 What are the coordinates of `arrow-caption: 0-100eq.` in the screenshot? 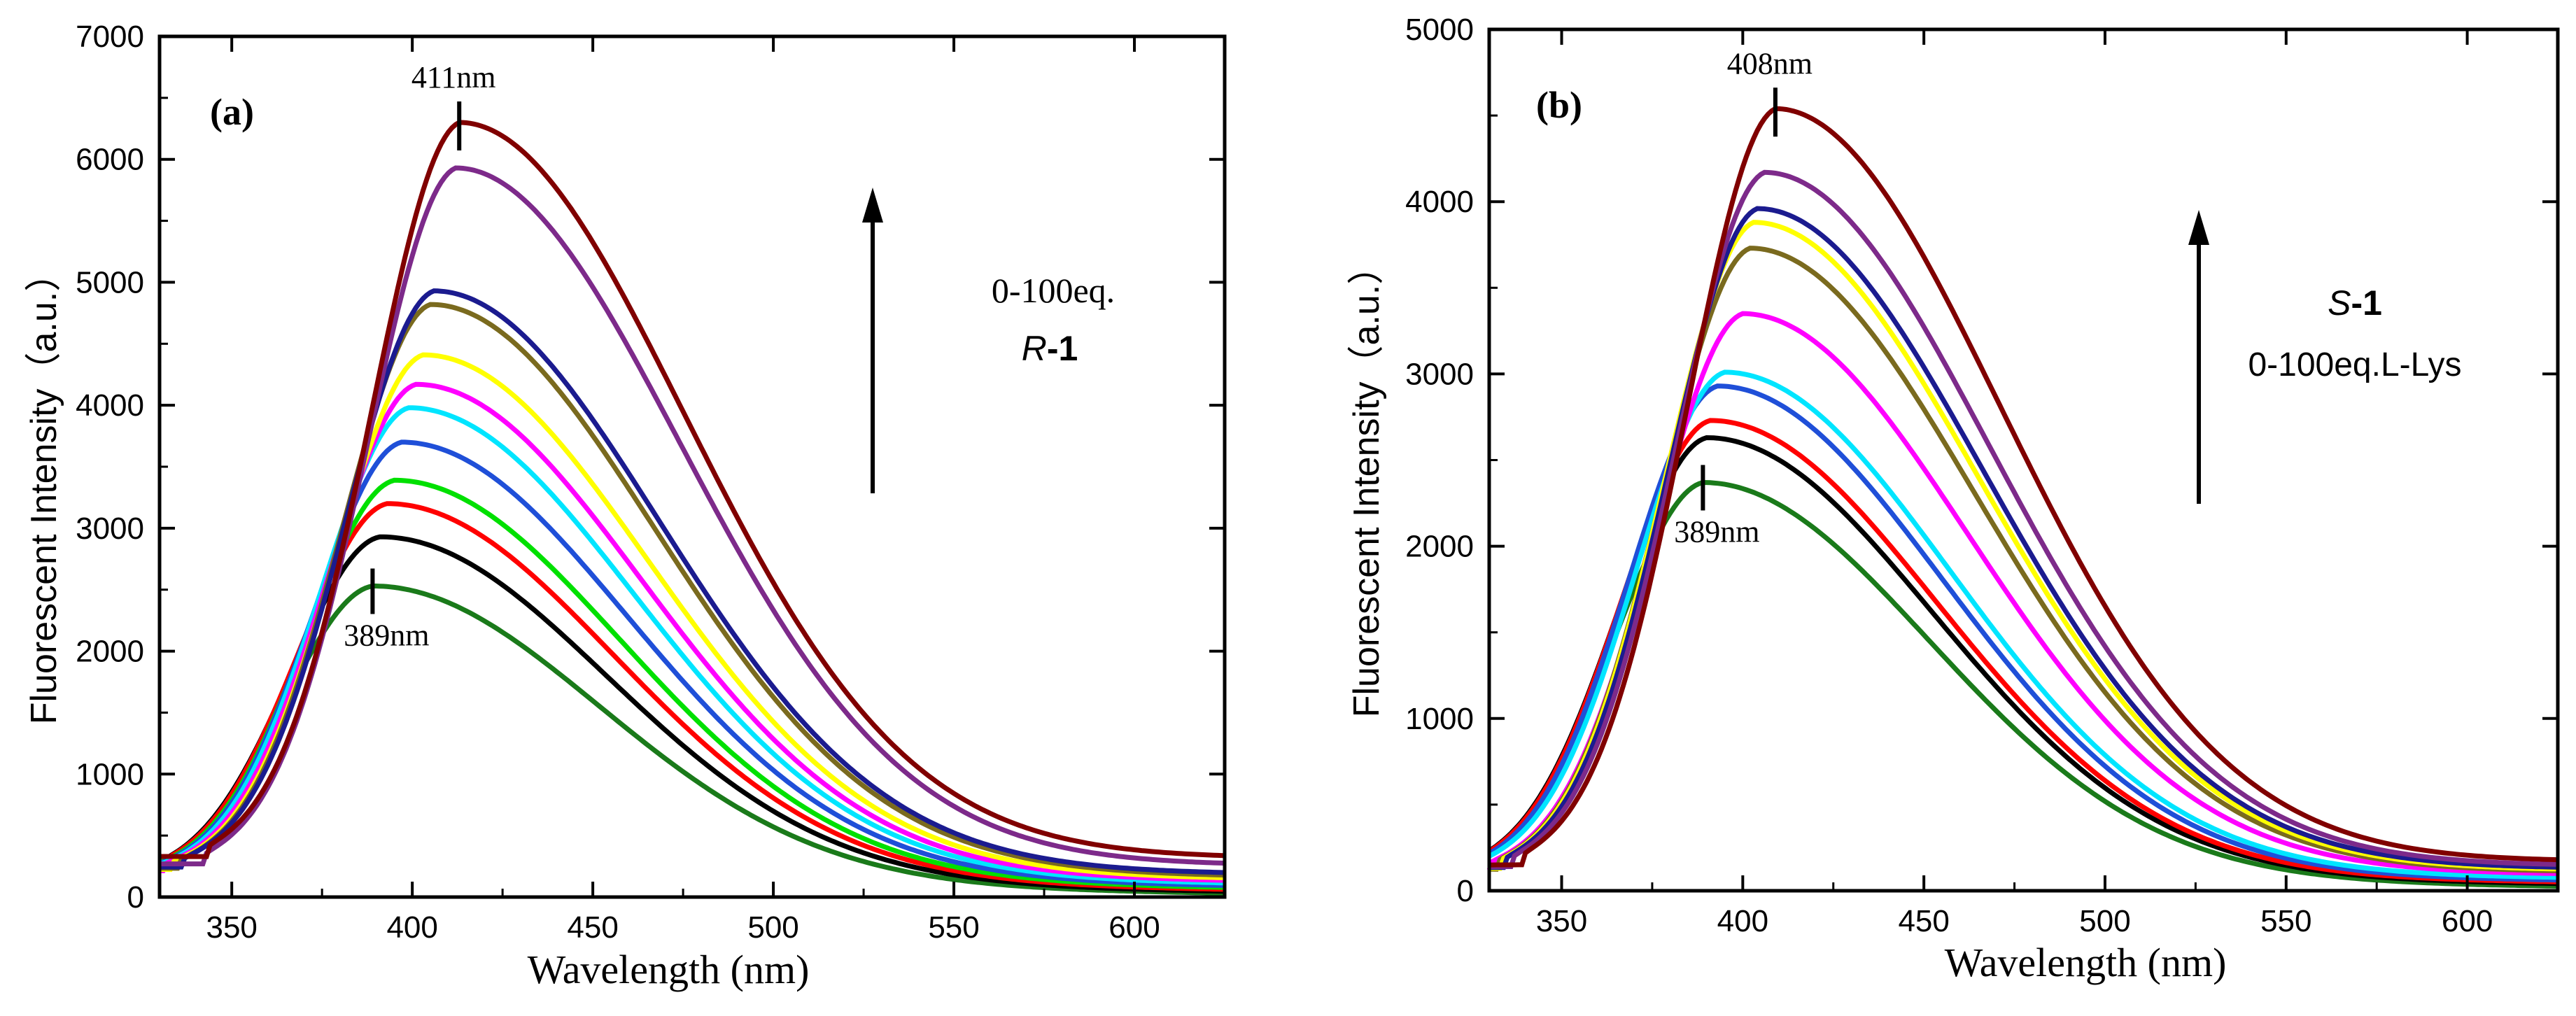 It's located at (1053, 290).